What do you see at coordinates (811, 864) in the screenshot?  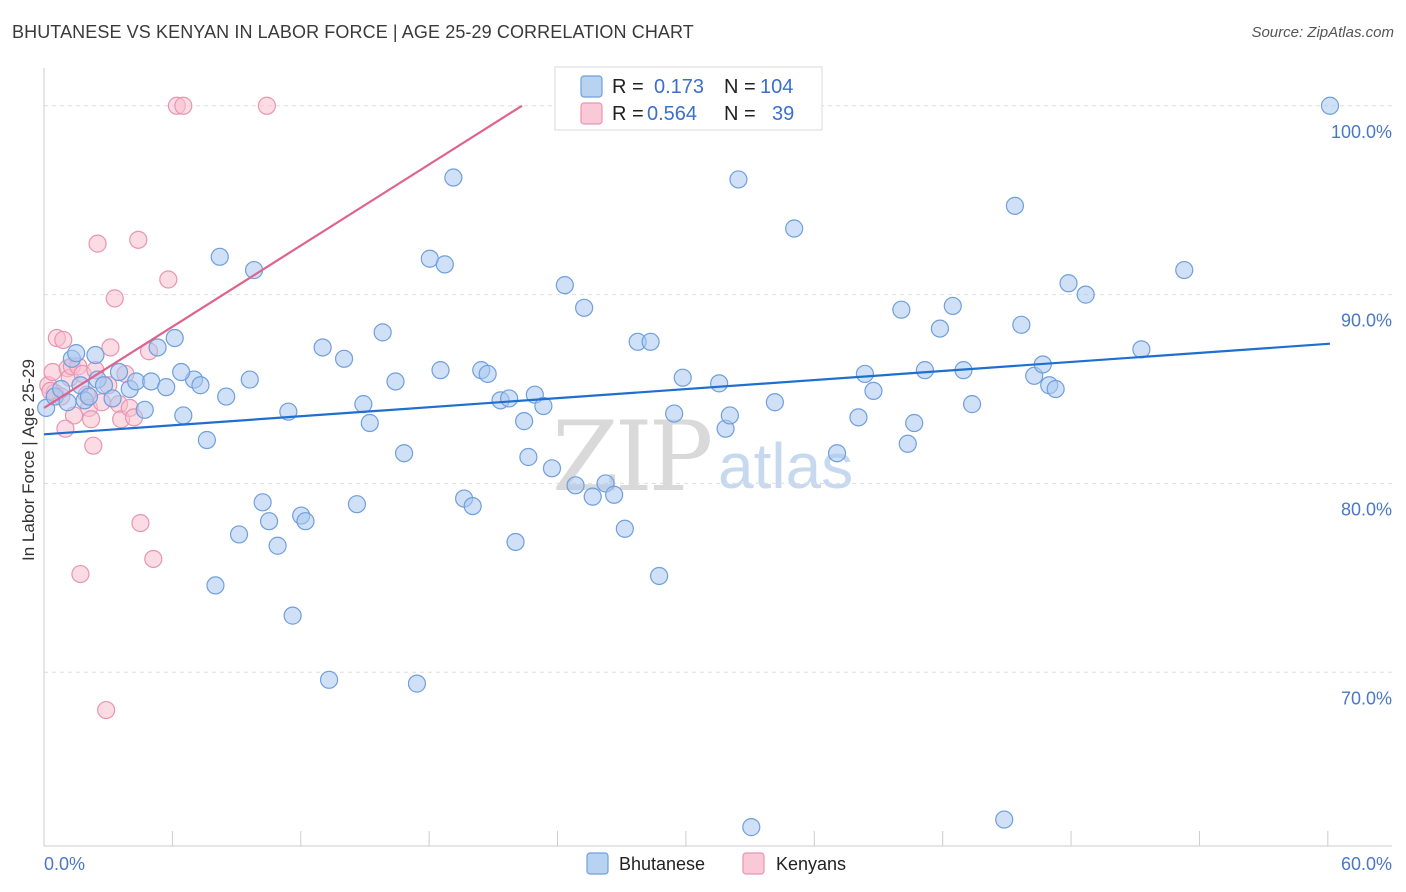 I see `bottom-legend-kenyans: Kenyans` at bounding box center [811, 864].